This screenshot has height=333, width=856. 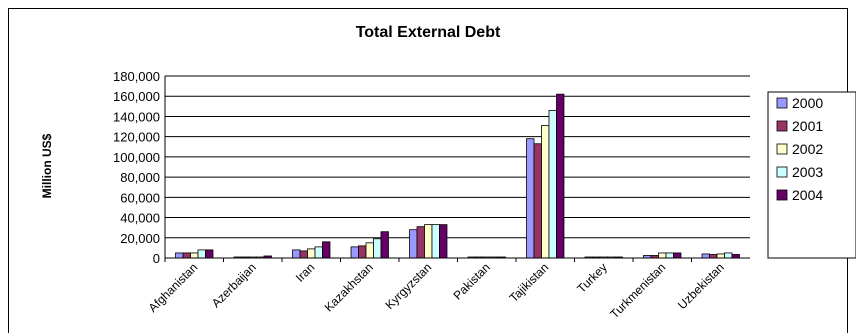 I want to click on category-label: Kazakhstan, so click(x=349, y=287).